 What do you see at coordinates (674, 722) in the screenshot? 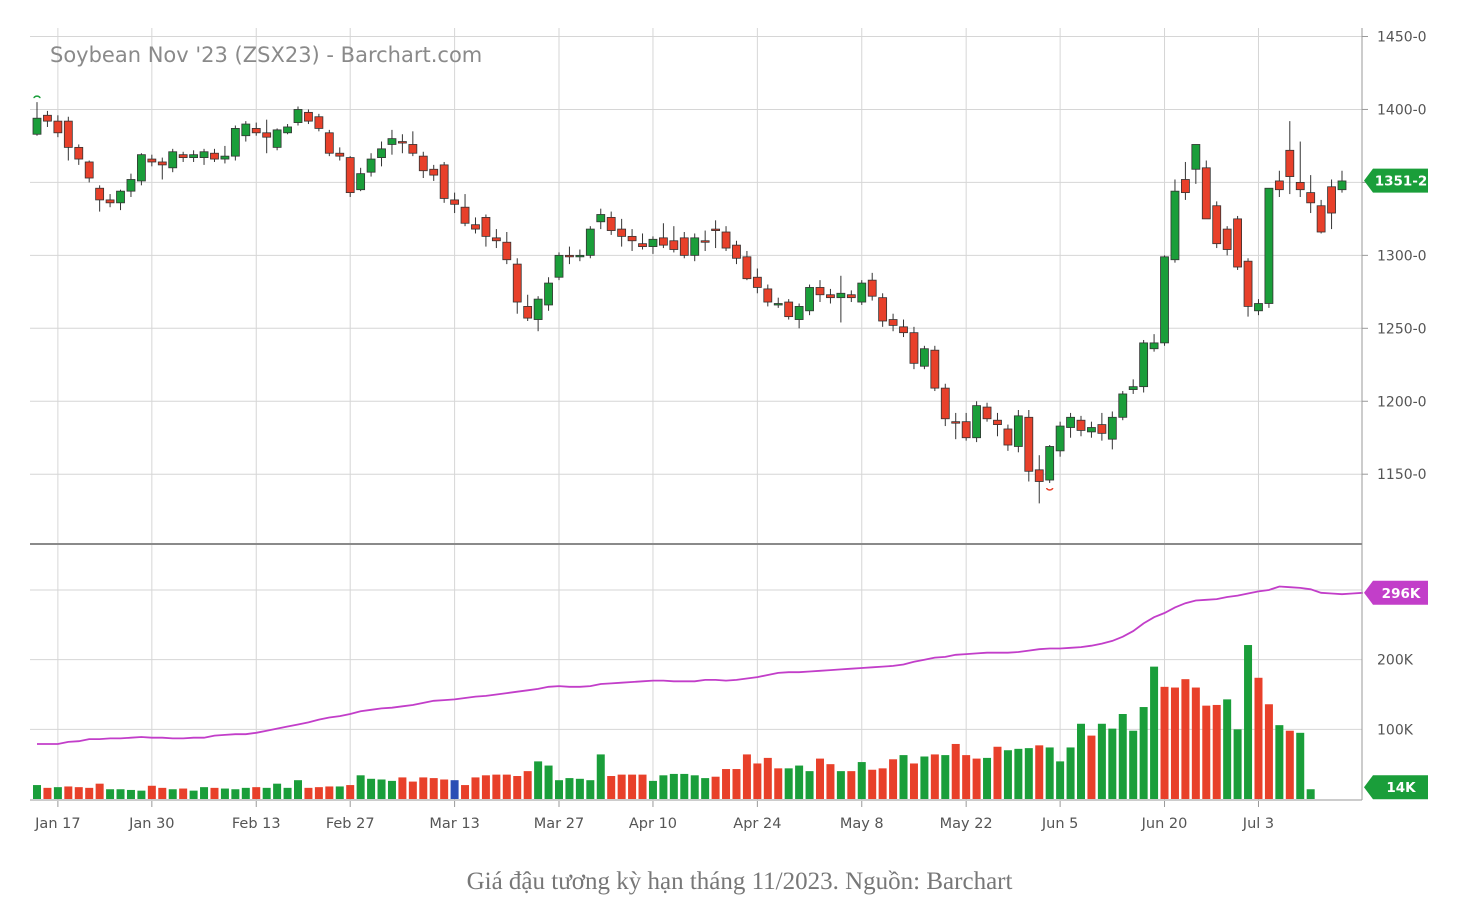
I see `volume-bars` at bounding box center [674, 722].